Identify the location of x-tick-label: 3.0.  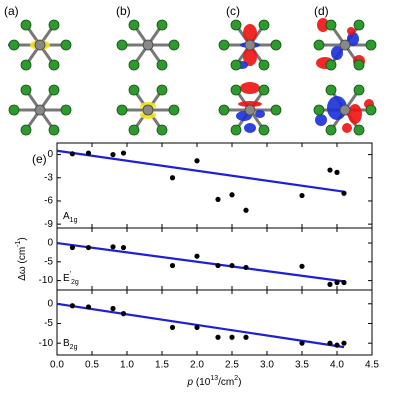
(267, 365).